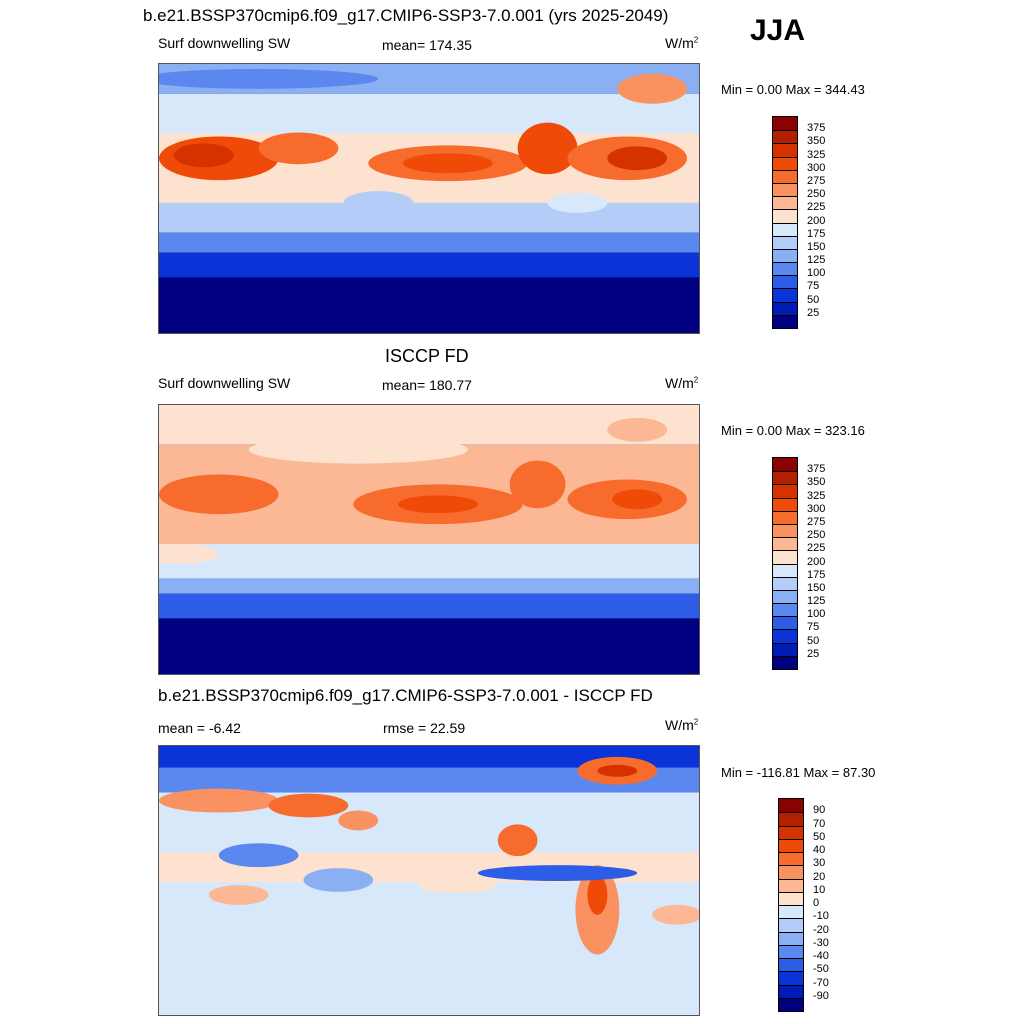  Describe the element at coordinates (819, 889) in the screenshot. I see `colorbar-tick-label: 10` at that location.